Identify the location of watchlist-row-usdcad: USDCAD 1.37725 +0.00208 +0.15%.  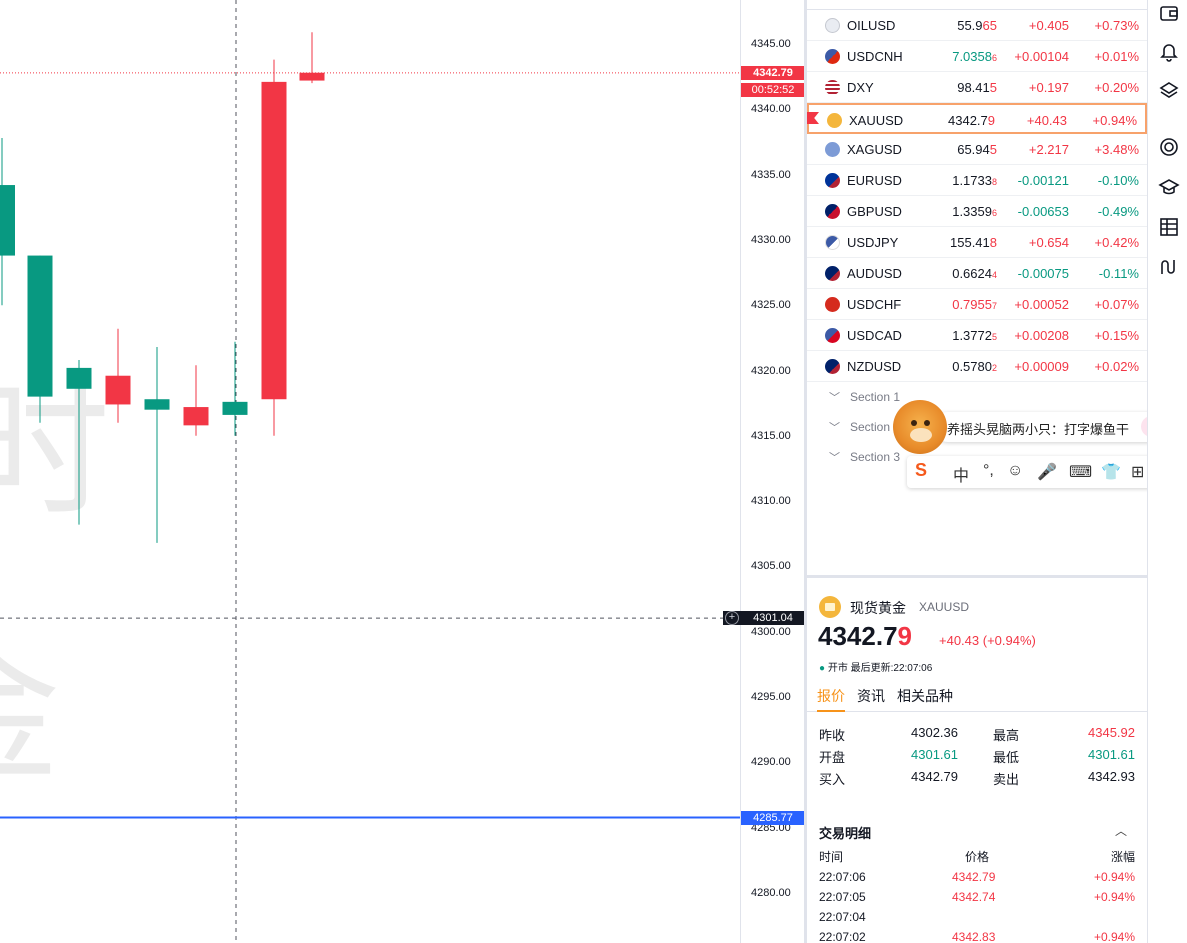
(977, 335).